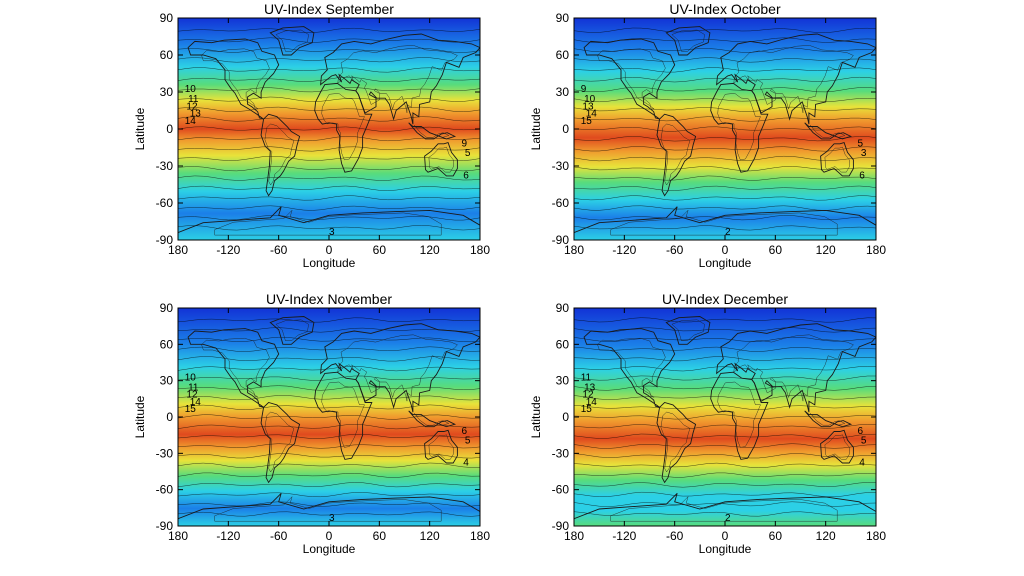 Image resolution: width=1024 pixels, height=576 pixels. What do you see at coordinates (329, 9) in the screenshot?
I see `panel-title: UV-Index September` at bounding box center [329, 9].